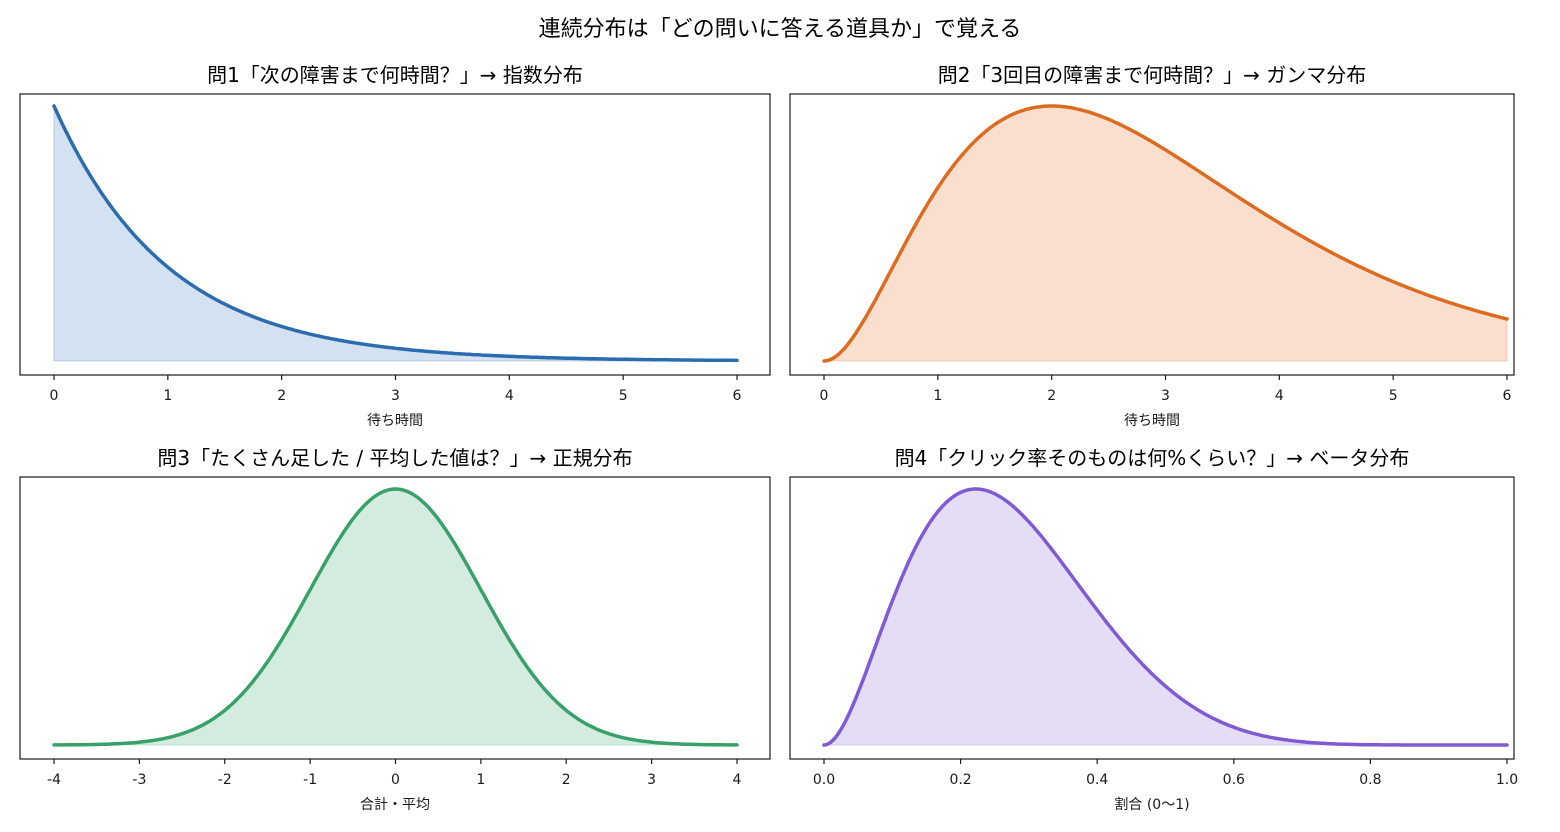  I want to click on x-tick-label: 0.0, so click(824, 780).